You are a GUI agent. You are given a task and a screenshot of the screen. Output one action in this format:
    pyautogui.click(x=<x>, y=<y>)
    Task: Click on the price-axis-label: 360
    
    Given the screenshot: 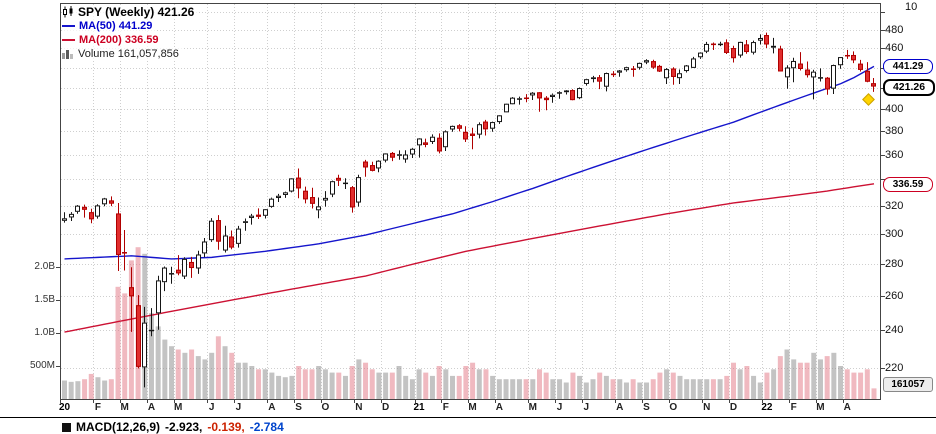 What is the action you would take?
    pyautogui.click(x=894, y=154)
    